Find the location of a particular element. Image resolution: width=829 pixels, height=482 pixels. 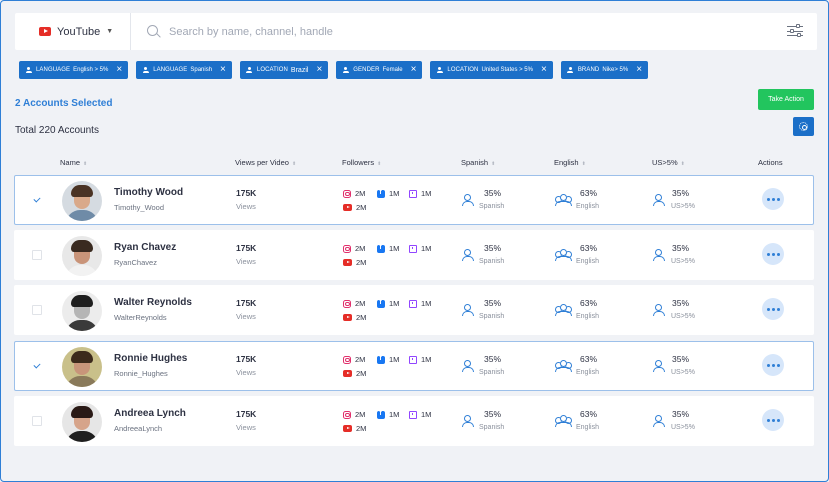

filter-key: GENDER is located at coordinates (366, 70).